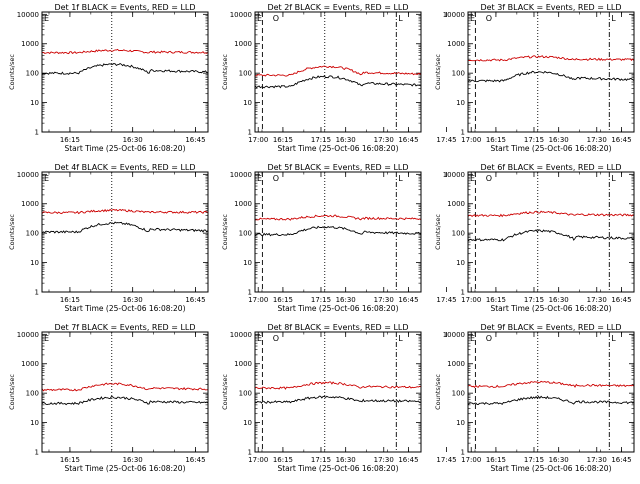  Describe the element at coordinates (337, 167) in the screenshot. I see `panel-title: Det 5f BLACK = Events, RED = LLD` at that location.